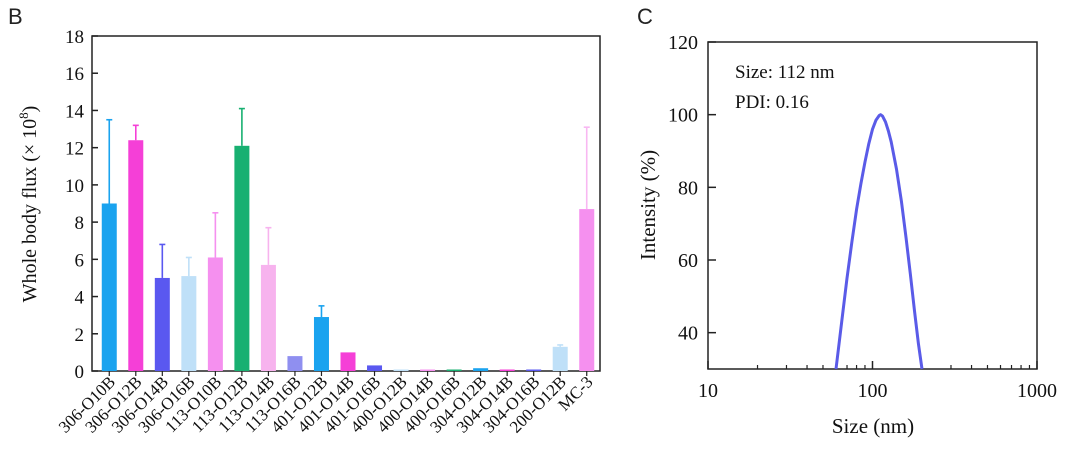  Describe the element at coordinates (74, 186) in the screenshot. I see `y-tick-label: 10` at that location.